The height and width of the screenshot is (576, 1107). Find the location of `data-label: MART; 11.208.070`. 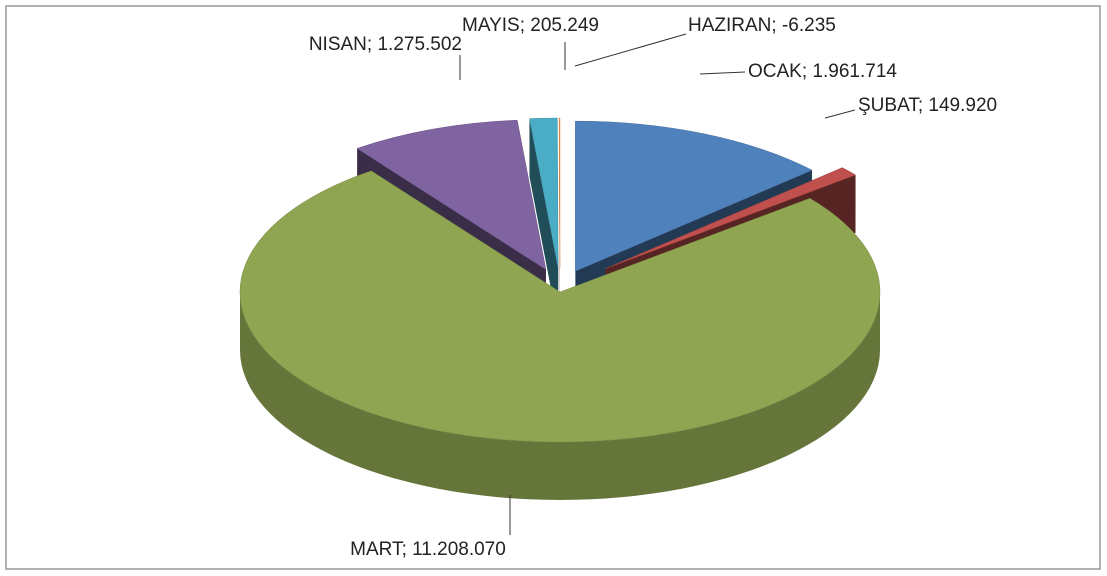

data-label: MART; 11.208.070 is located at coordinates (428, 549).